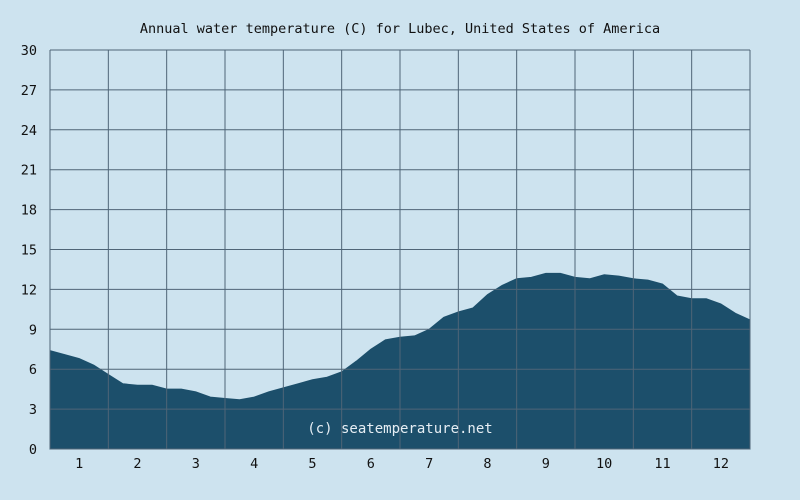 This screenshot has height=500, width=800. What do you see at coordinates (402, 464) in the screenshot?
I see `x-tick-labels: 1 2 3 4 5 6 7 8 9 10 11 12` at bounding box center [402, 464].